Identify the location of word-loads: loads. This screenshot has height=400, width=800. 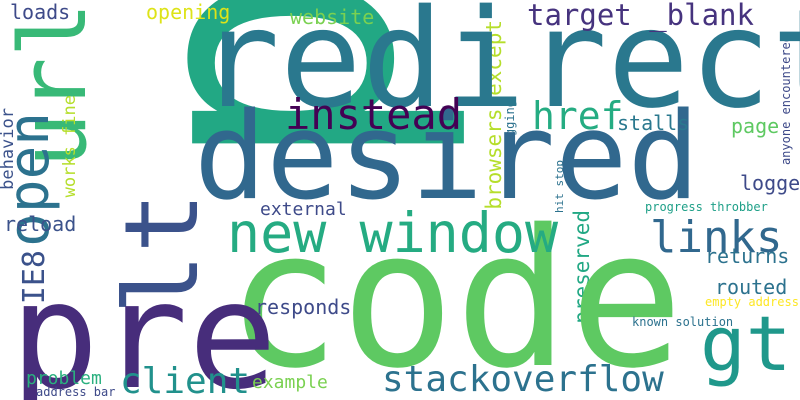
(40, 12).